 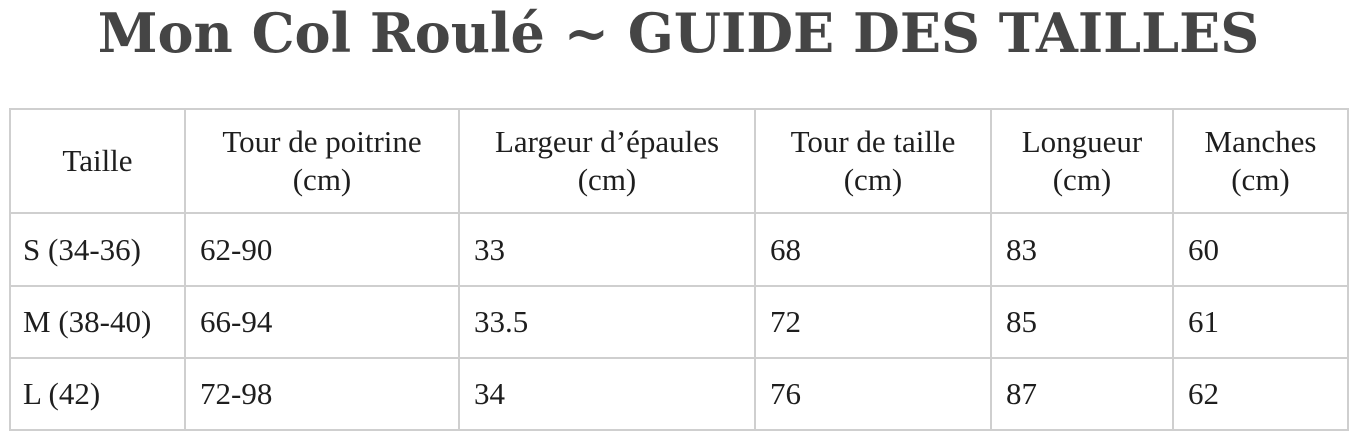 What do you see at coordinates (607, 141) in the screenshot?
I see `header-label: Largeur d’épaules` at bounding box center [607, 141].